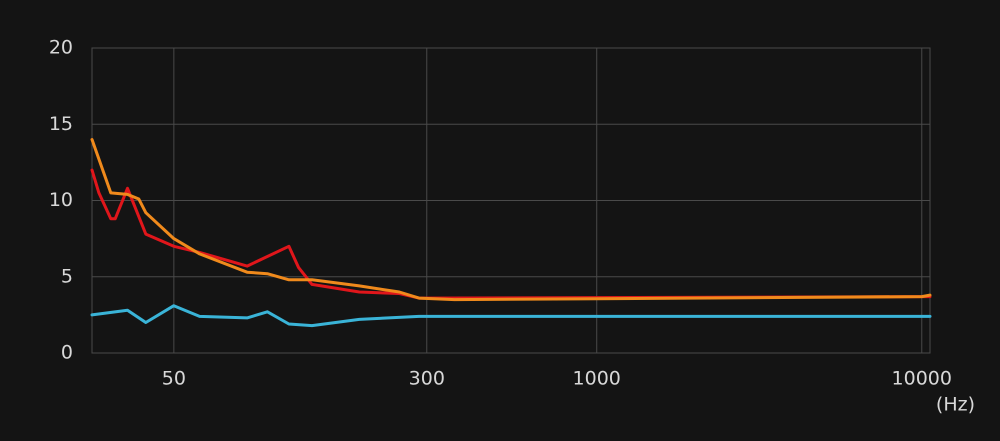 Image resolution: width=1000 pixels, height=441 pixels. I want to click on series-line, so click(511, 316).